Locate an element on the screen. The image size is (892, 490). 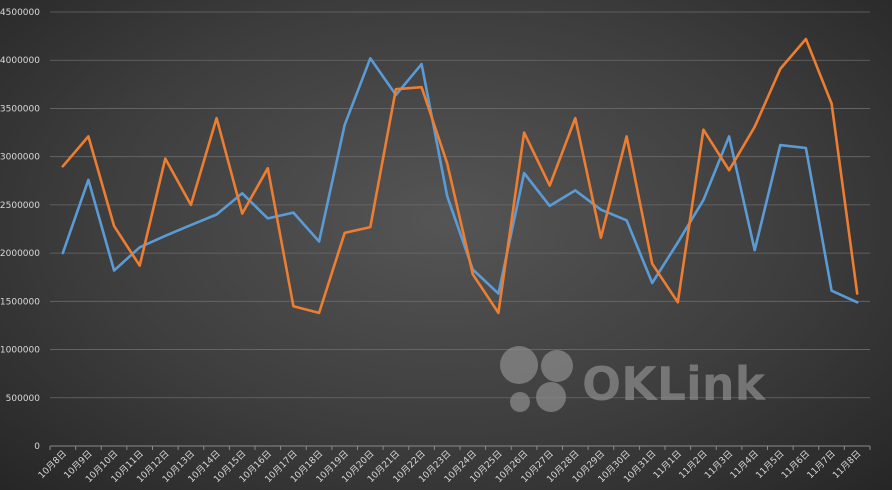
oklink-watermark: OKLink is located at coordinates (633, 379).